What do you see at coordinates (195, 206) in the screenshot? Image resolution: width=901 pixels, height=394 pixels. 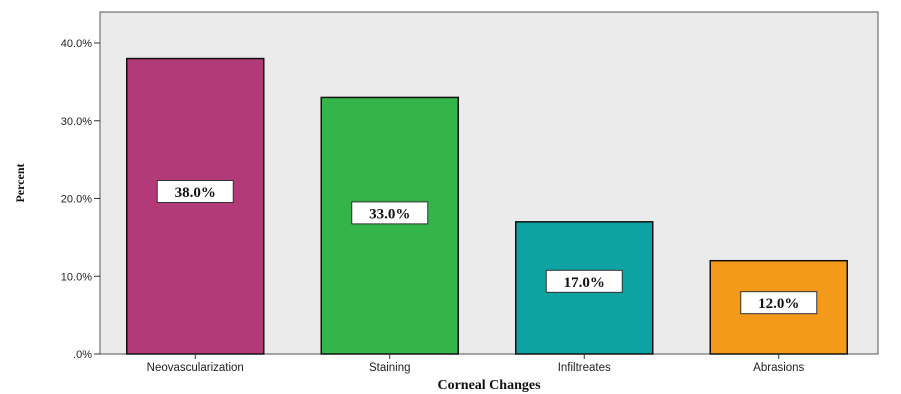 I see `bar-neovascularization` at bounding box center [195, 206].